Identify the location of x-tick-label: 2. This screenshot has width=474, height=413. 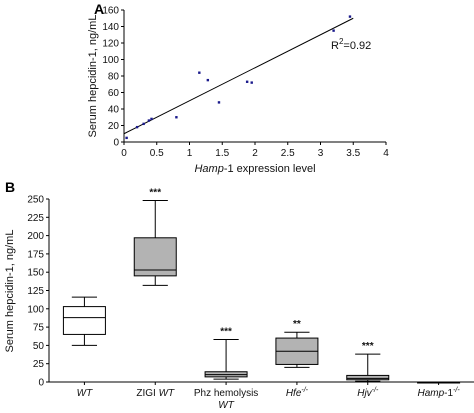
(255, 153).